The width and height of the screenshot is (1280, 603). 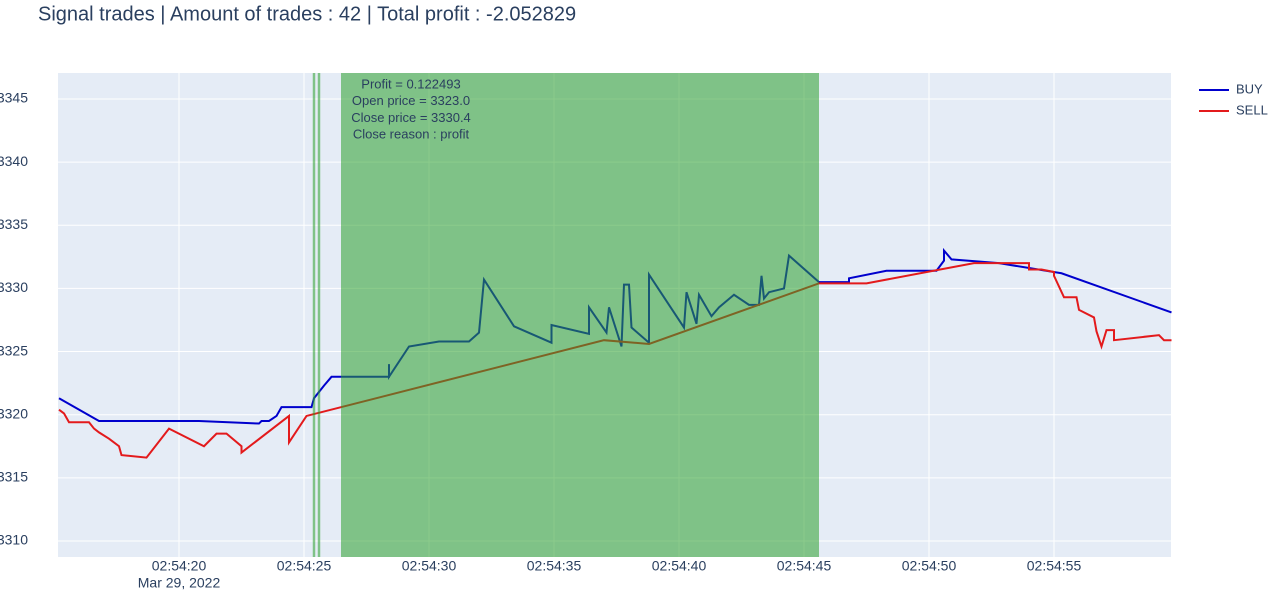 What do you see at coordinates (1252, 109) in the screenshot?
I see `legend-label: SELL` at bounding box center [1252, 109].